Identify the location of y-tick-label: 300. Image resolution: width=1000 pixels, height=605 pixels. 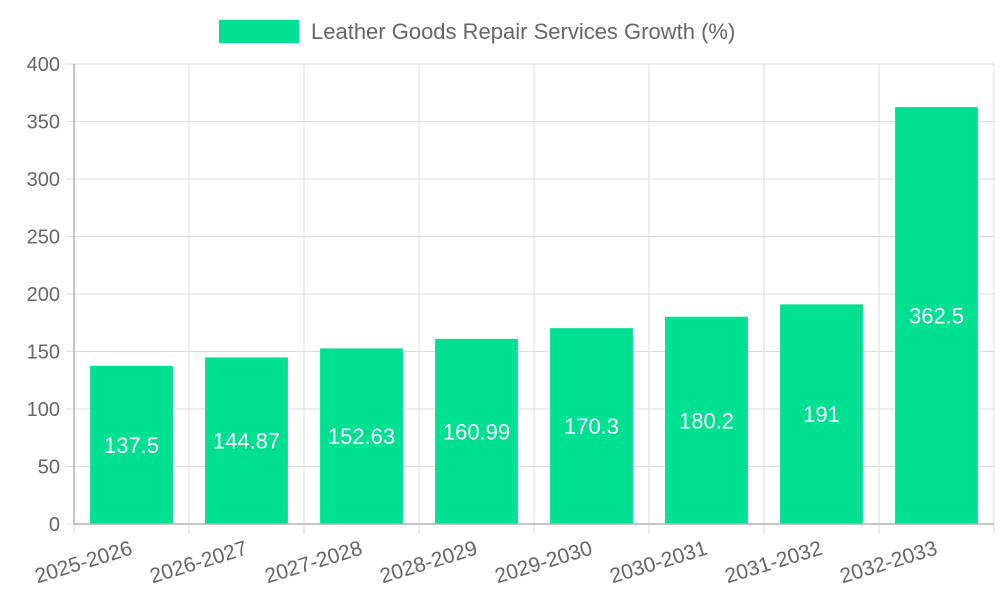
(43, 180).